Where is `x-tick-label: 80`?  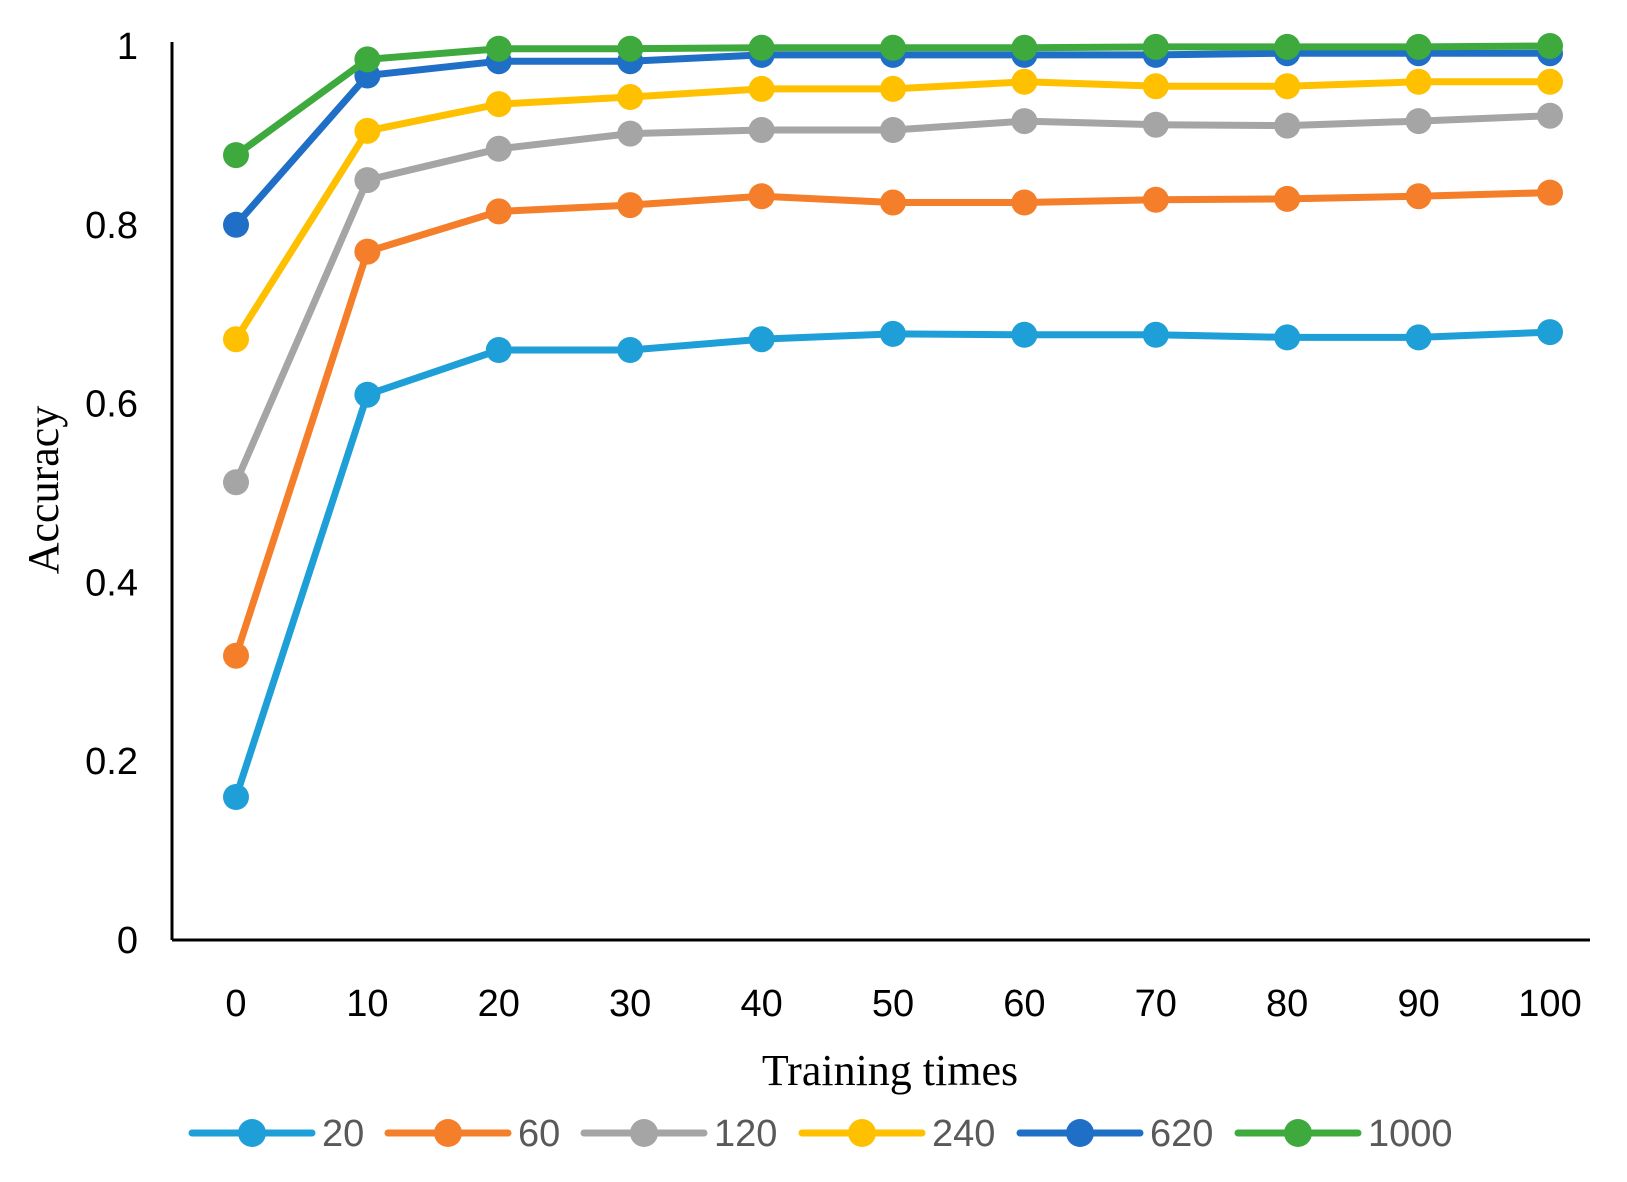 x-tick-label: 80 is located at coordinates (1287, 1004).